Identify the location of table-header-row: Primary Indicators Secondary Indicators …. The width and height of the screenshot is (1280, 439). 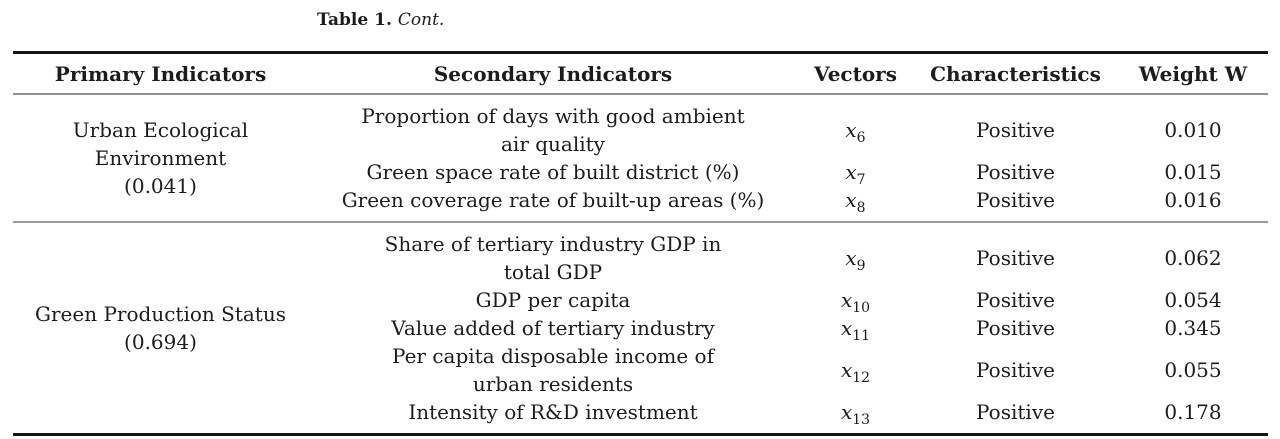
(640, 74).